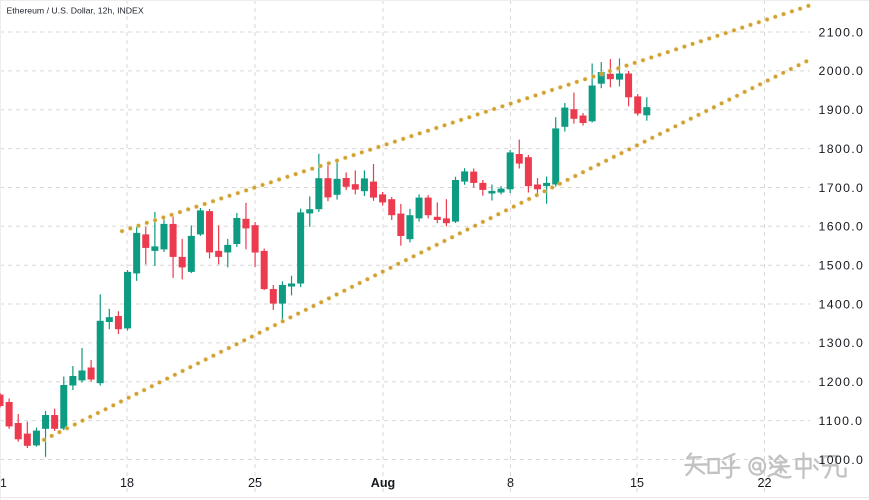 The height and width of the screenshot is (500, 869). I want to click on svg-text: 1900.0, so click(842, 110).